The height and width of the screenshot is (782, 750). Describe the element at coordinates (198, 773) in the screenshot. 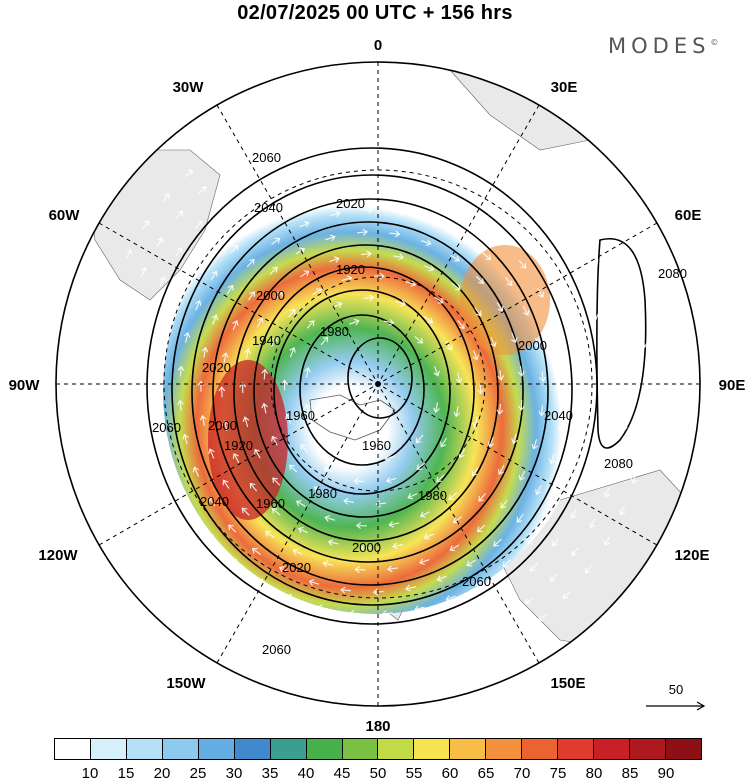

I see `colorbar-tick-label: 25` at that location.